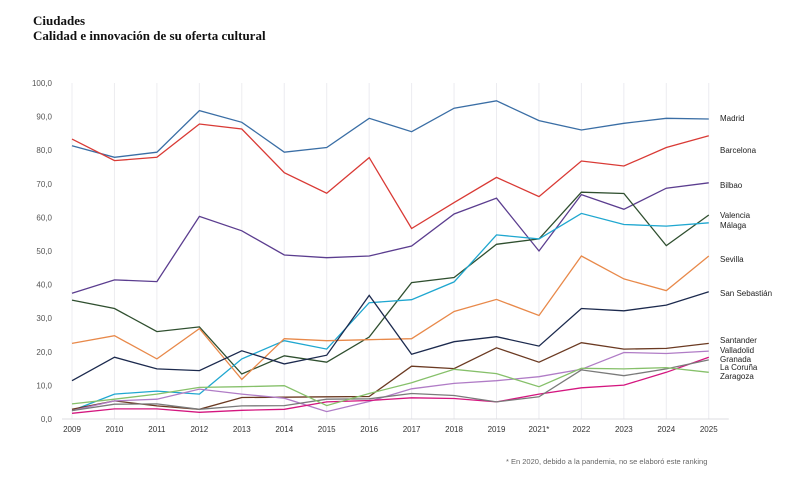 This screenshot has height=498, width=800. I want to click on x-tick-label: 2019, so click(497, 429).